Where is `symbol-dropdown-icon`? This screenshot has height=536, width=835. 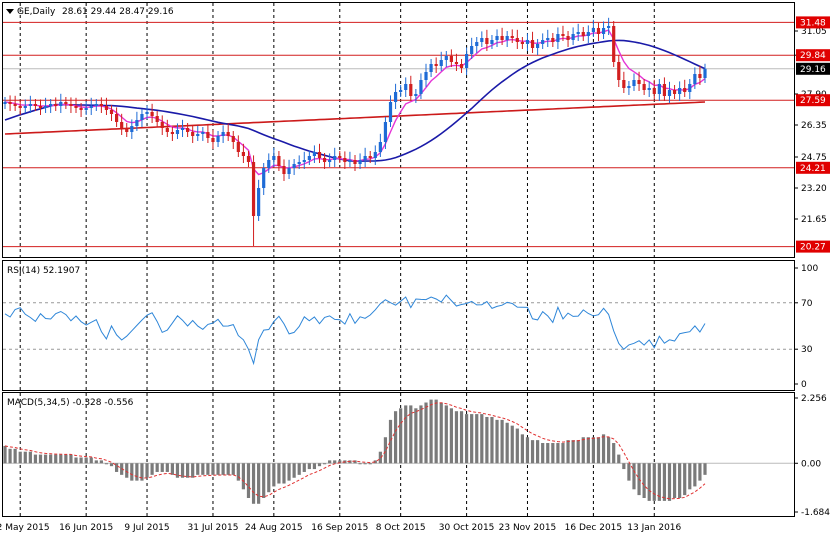
symbol-dropdown-icon is located at coordinates (10, 11).